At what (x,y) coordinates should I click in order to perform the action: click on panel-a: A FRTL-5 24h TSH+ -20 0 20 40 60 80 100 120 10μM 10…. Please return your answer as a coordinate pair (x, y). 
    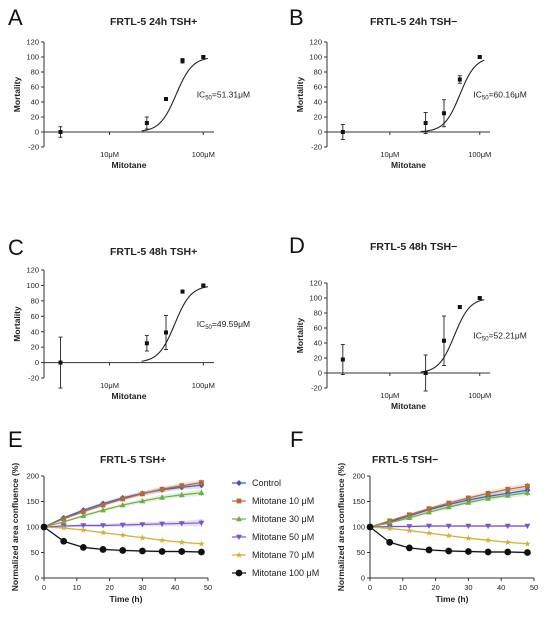
    Looking at the image, I should click on (129, 87).